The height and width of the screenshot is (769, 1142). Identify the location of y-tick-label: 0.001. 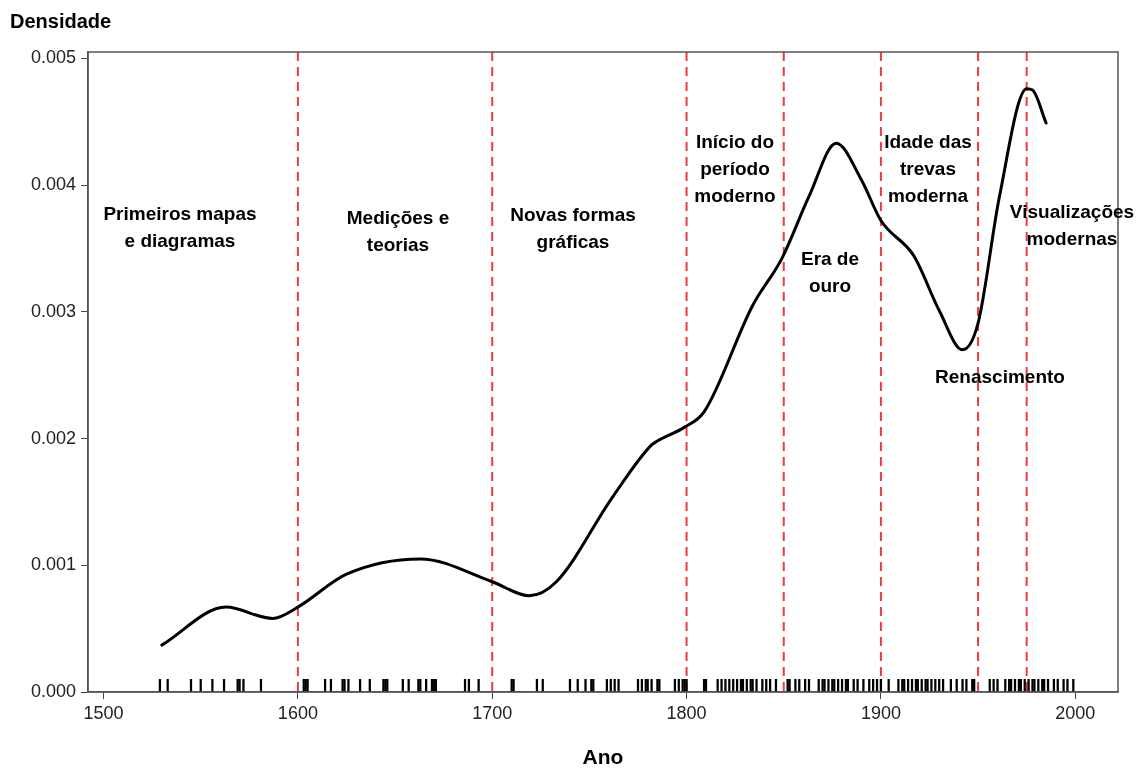
(53, 564).